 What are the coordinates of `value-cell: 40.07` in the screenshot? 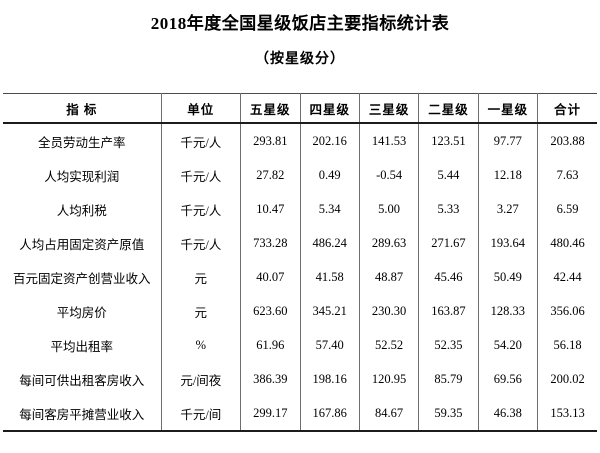 It's located at (270, 277).